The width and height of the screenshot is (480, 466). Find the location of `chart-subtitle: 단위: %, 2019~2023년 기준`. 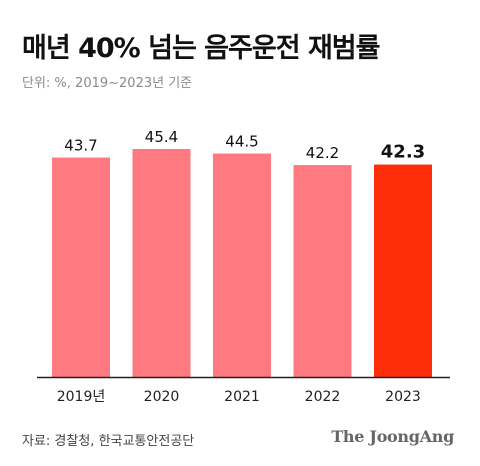

chart-subtitle: 단위: %, 2019~2023년 기준 is located at coordinates (107, 83).